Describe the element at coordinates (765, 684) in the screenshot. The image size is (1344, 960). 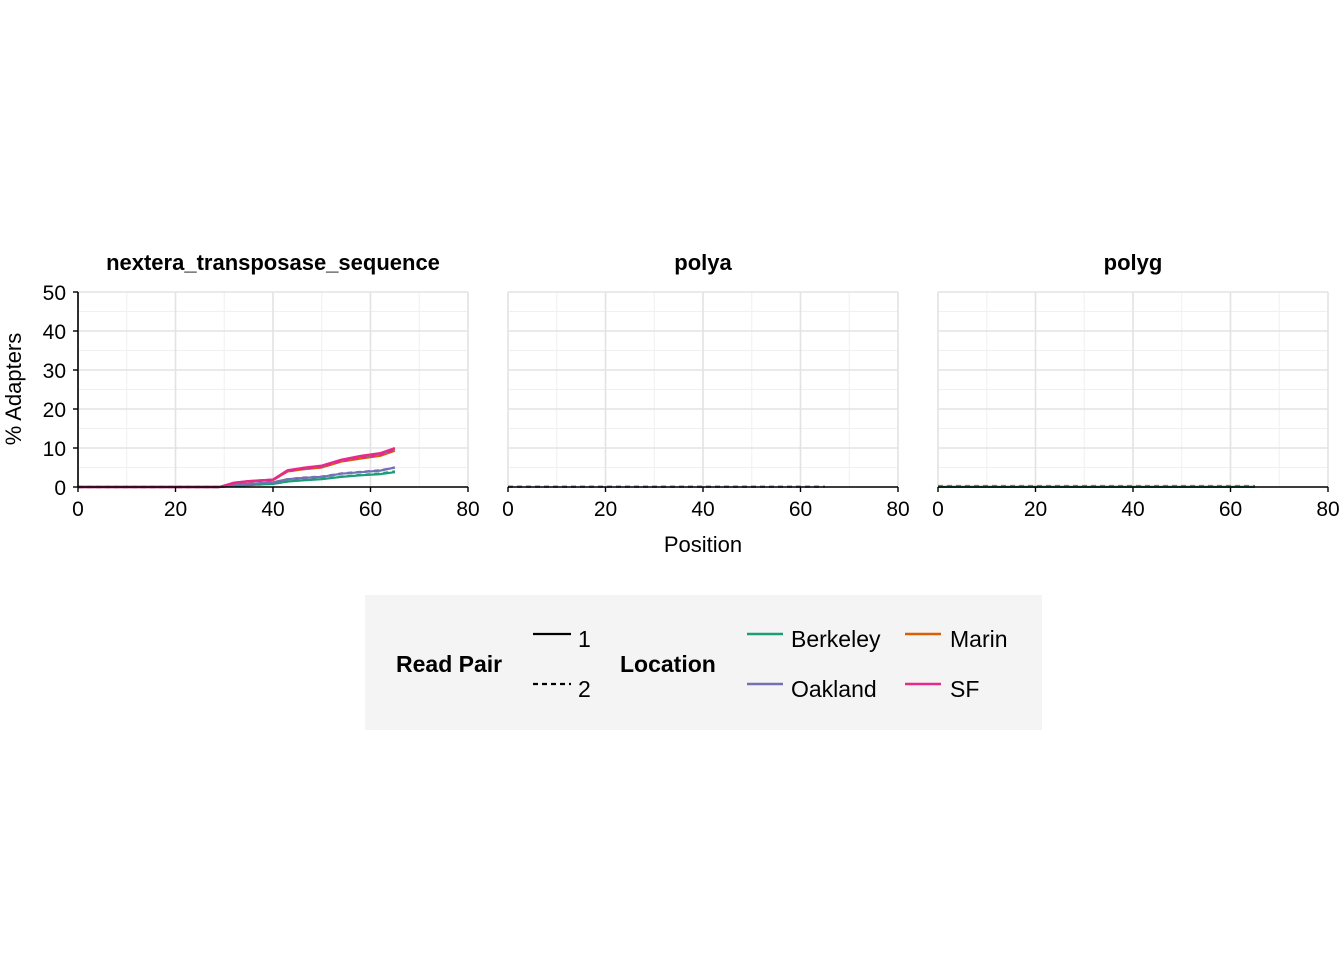
I see `legend-key-oakland` at that location.